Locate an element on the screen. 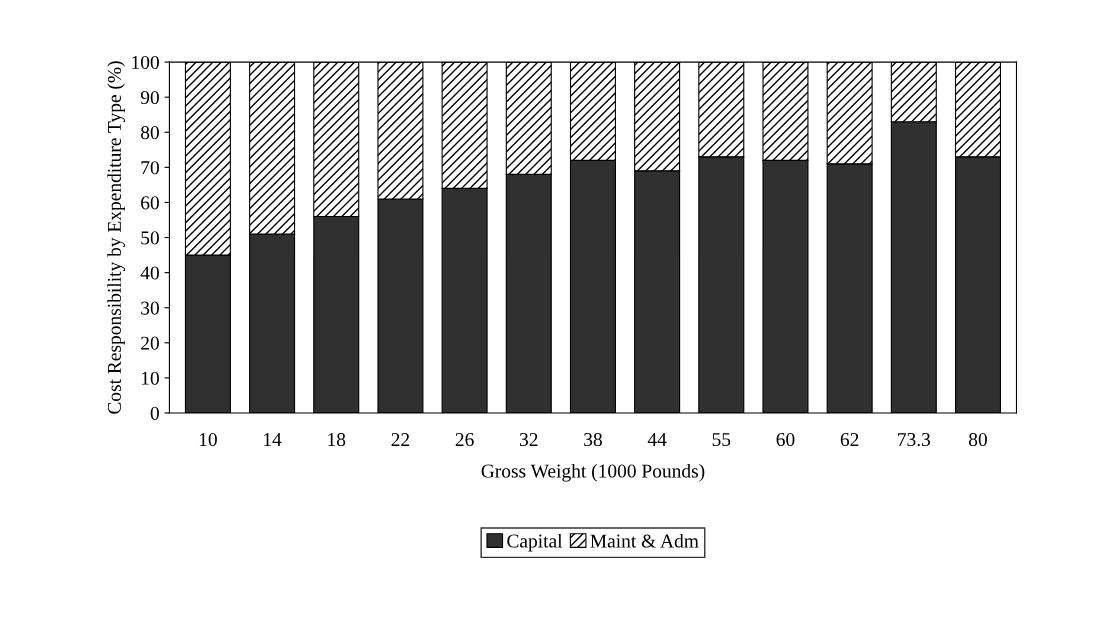  x-tick-label: 38 is located at coordinates (593, 439).